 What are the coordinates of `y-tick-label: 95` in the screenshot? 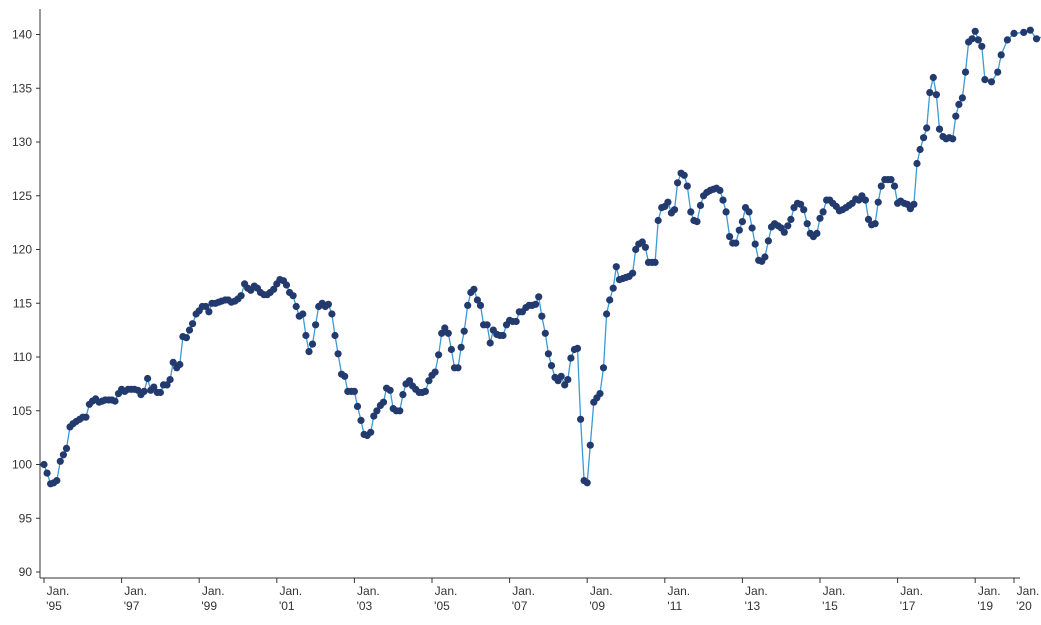 It's located at (26, 518).